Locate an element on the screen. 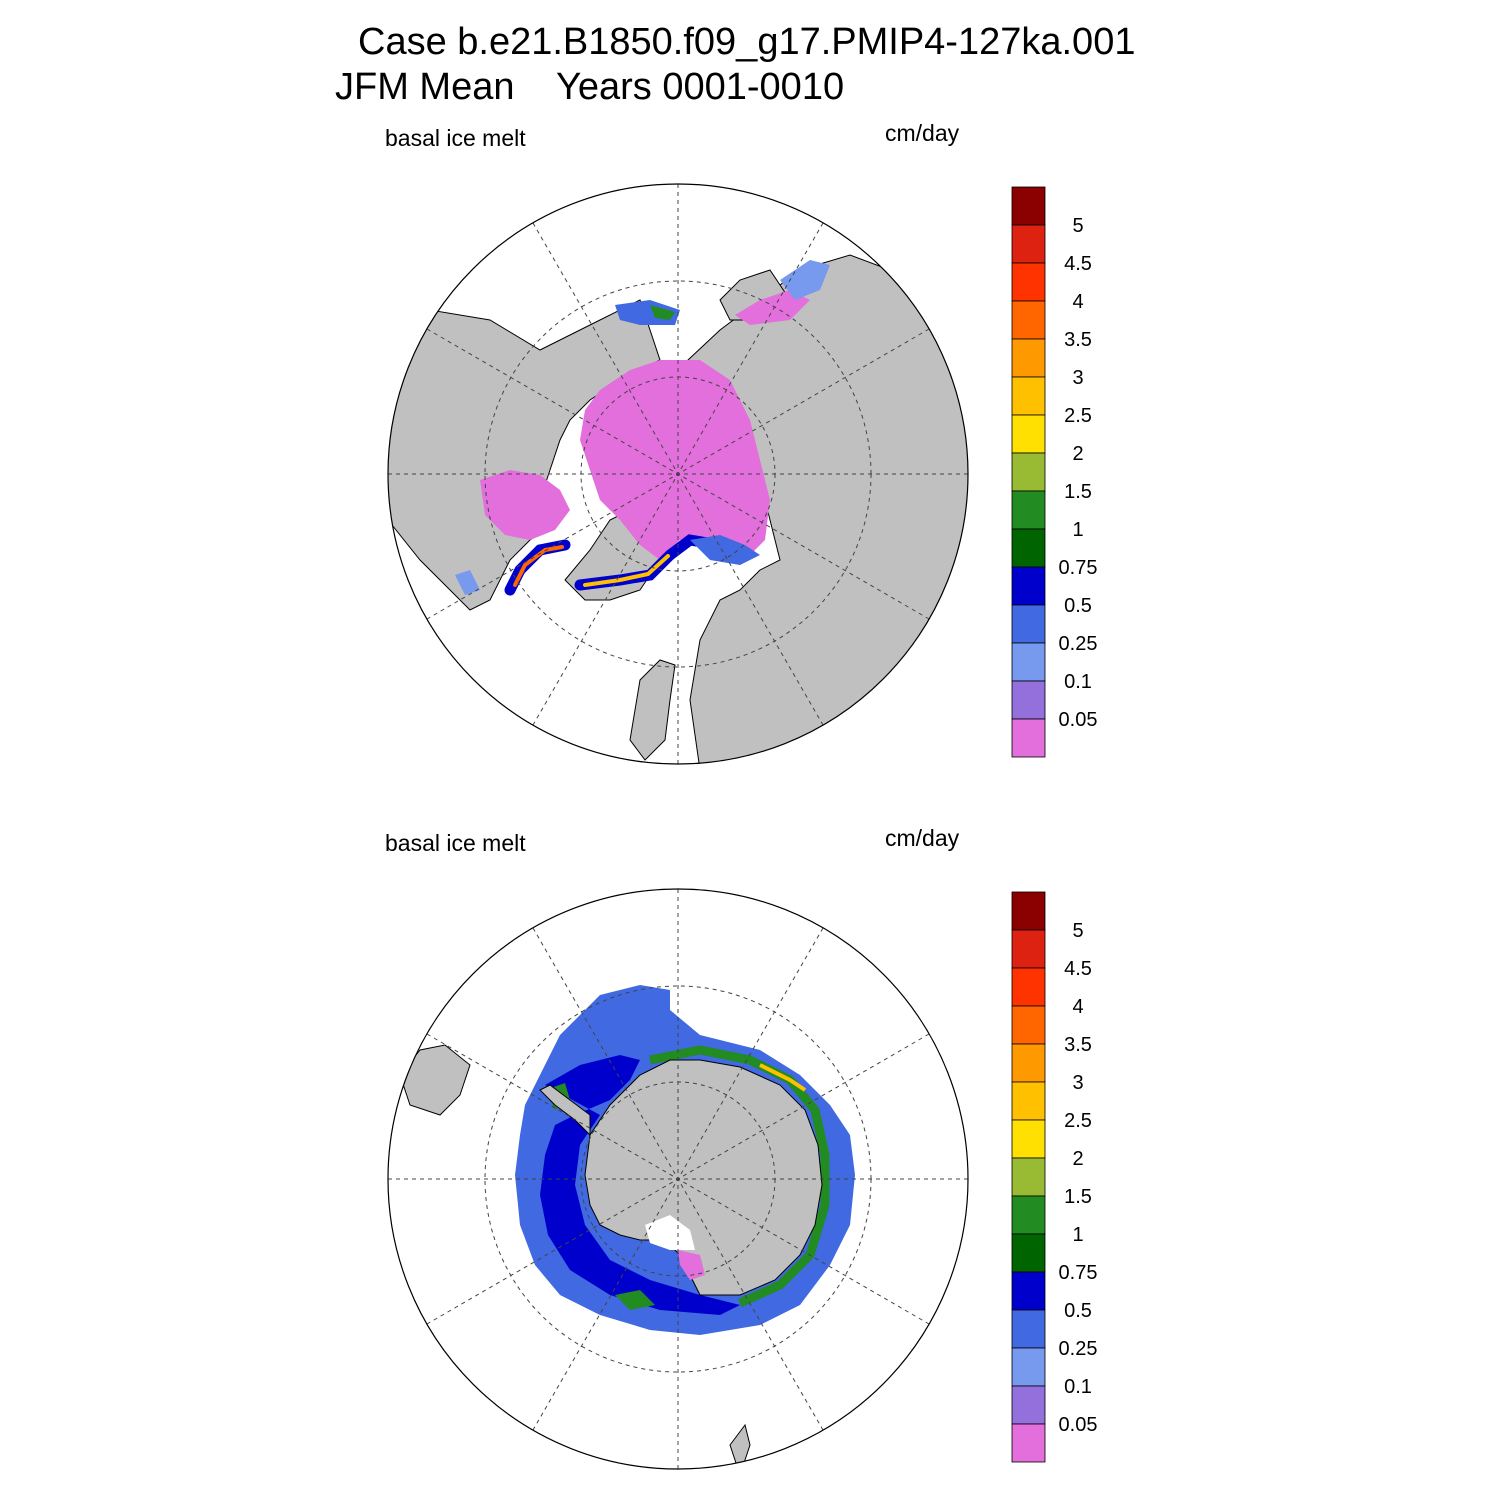 Image resolution: width=1500 pixels, height=1500 pixels. labrador-melt-front-core is located at coordinates (538, 566).